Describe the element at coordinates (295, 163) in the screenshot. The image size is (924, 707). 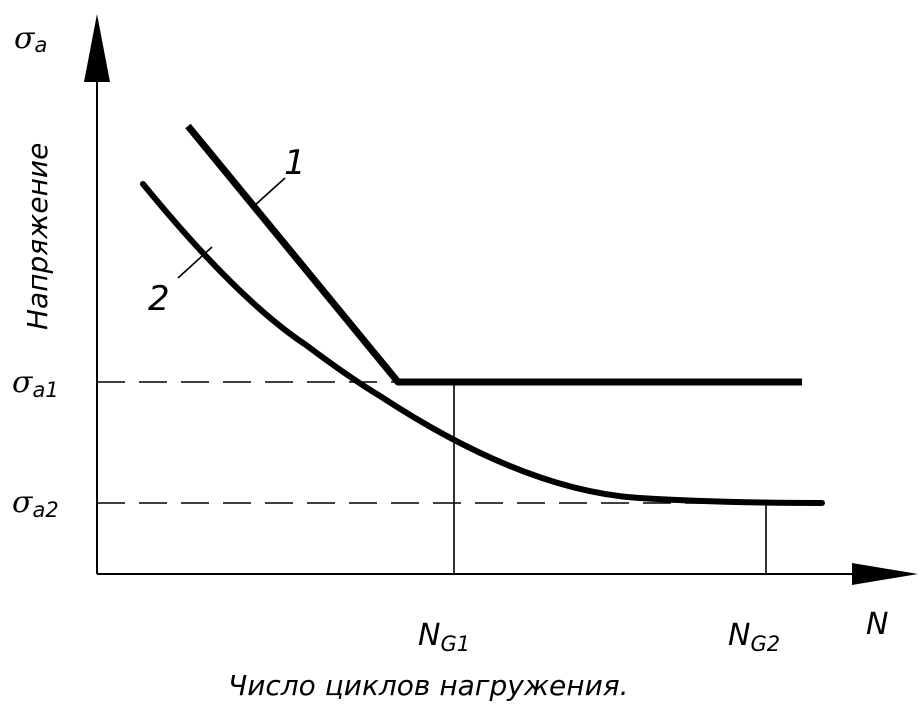
I see `curve-1-label: 1` at that location.